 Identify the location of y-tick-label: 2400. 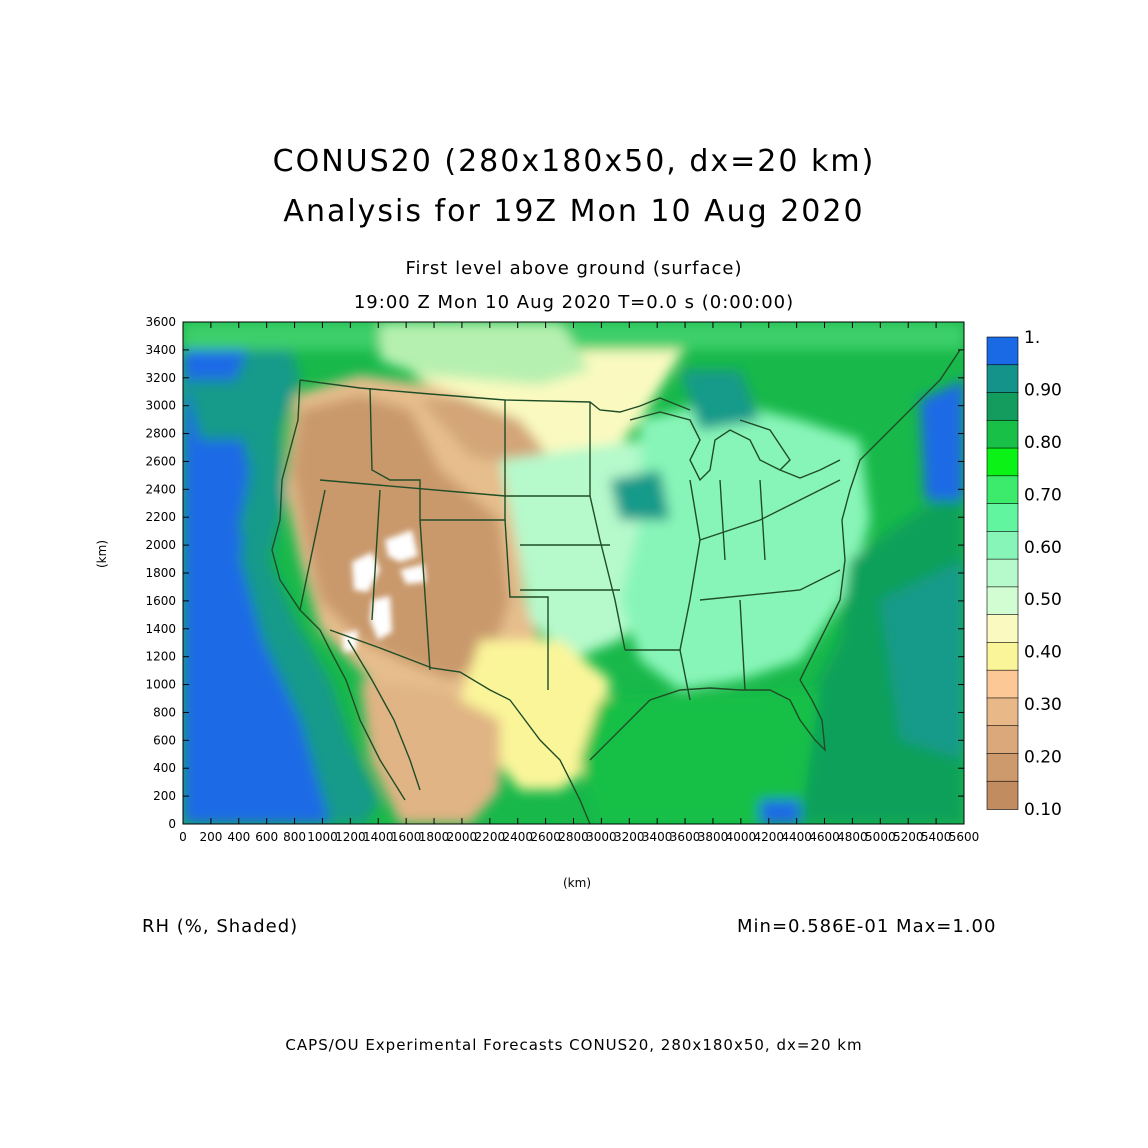
(160, 489).